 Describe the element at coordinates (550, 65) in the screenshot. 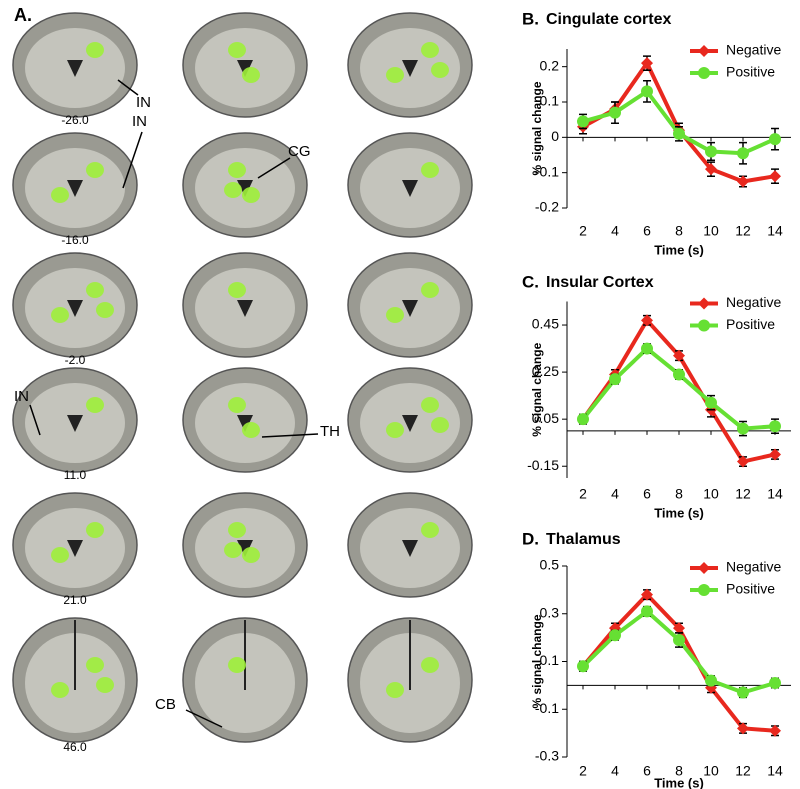

I see `y-tick-label: 0.2` at that location.